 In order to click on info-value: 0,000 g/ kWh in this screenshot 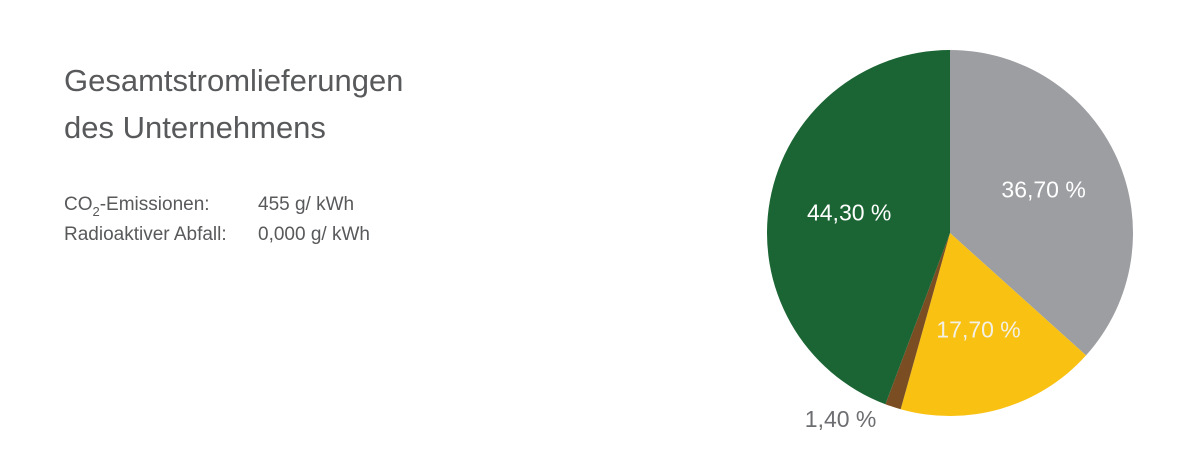, I will do `click(314, 234)`.